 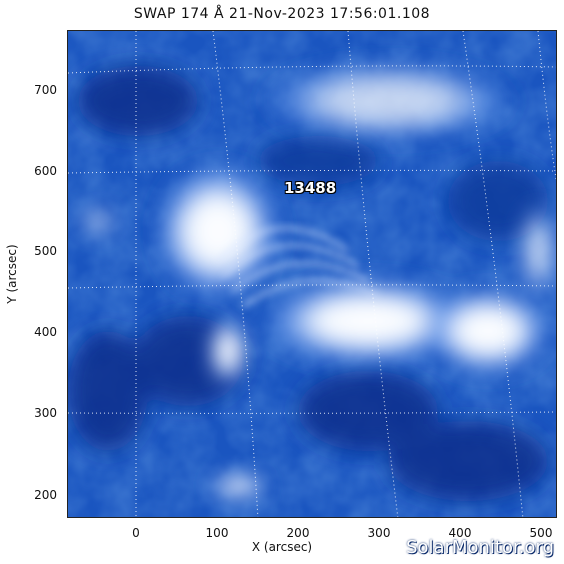 I want to click on x-axis-label: X (arcsec), so click(x=282, y=547).